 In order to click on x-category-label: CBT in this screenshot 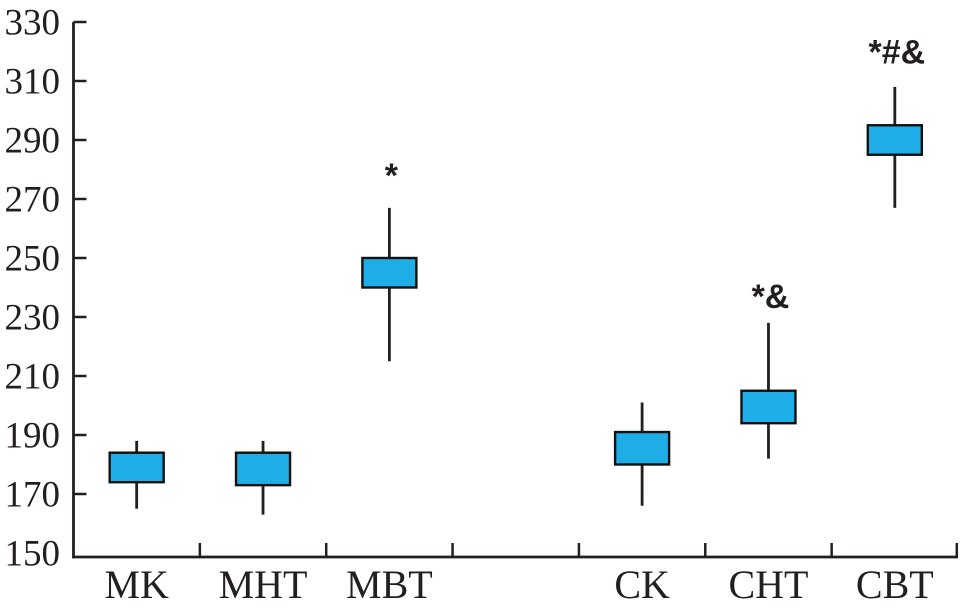, I will do `click(895, 584)`.